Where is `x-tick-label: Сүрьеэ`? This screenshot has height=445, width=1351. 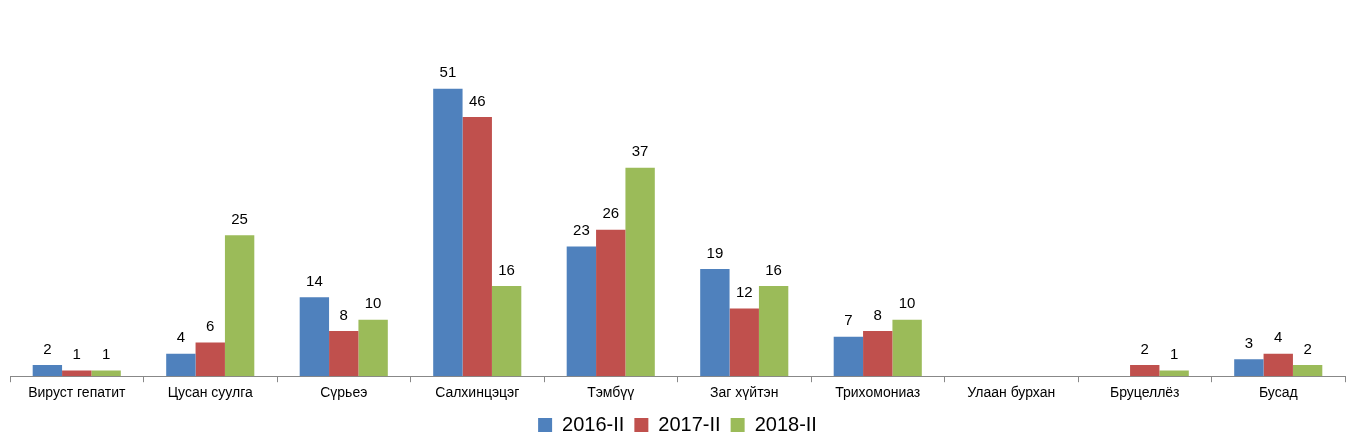 x-tick-label: Сүрьеэ is located at coordinates (344, 392).